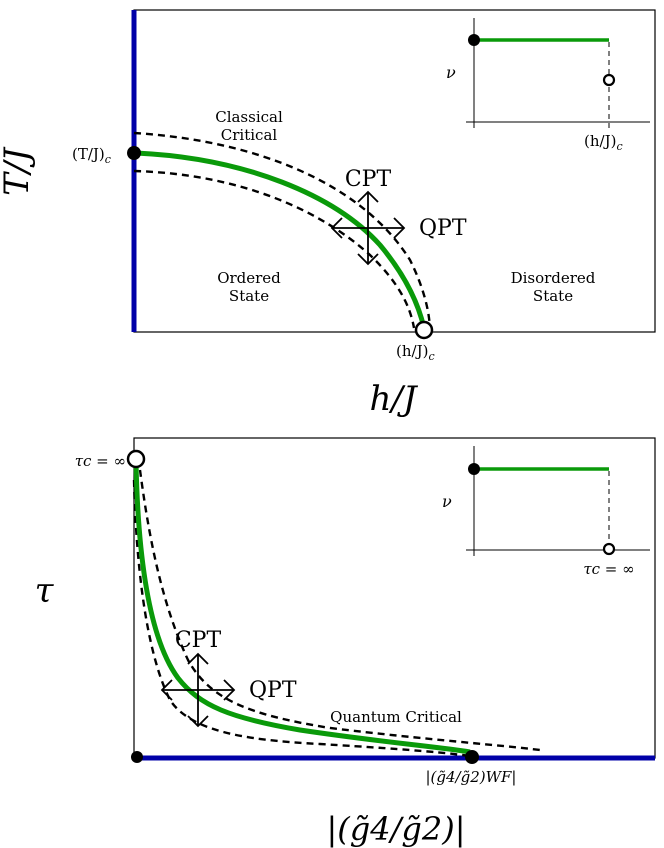 Image resolution: width=664 pixels, height=848 pixels. Describe the element at coordinates (18, 171) in the screenshot. I see `top-y-axis-label: T/J` at that location.